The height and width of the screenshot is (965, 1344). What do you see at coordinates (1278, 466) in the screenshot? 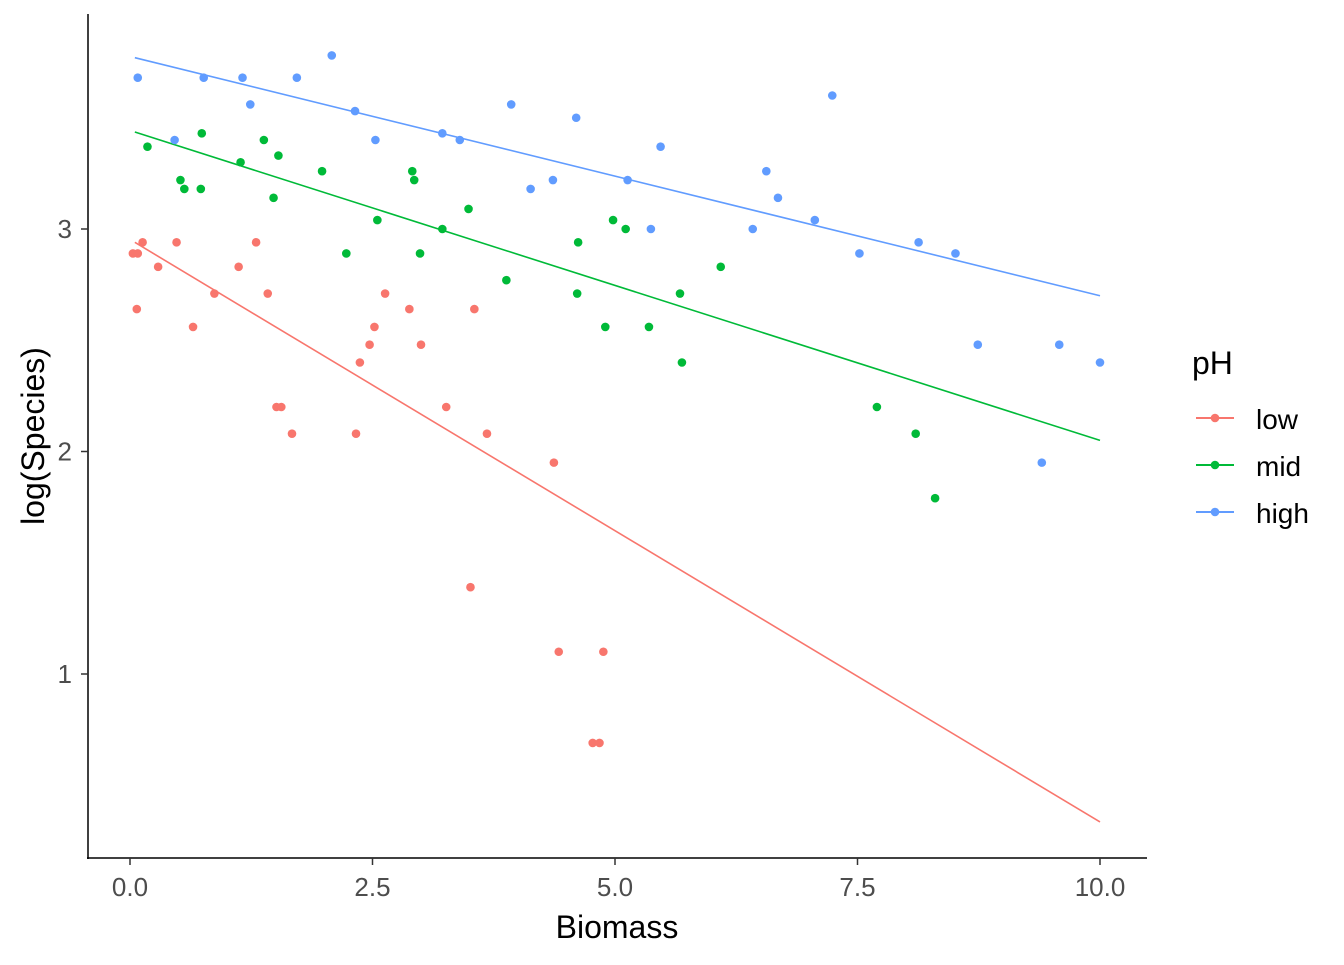
I see `legend-label: mid` at bounding box center [1278, 466].